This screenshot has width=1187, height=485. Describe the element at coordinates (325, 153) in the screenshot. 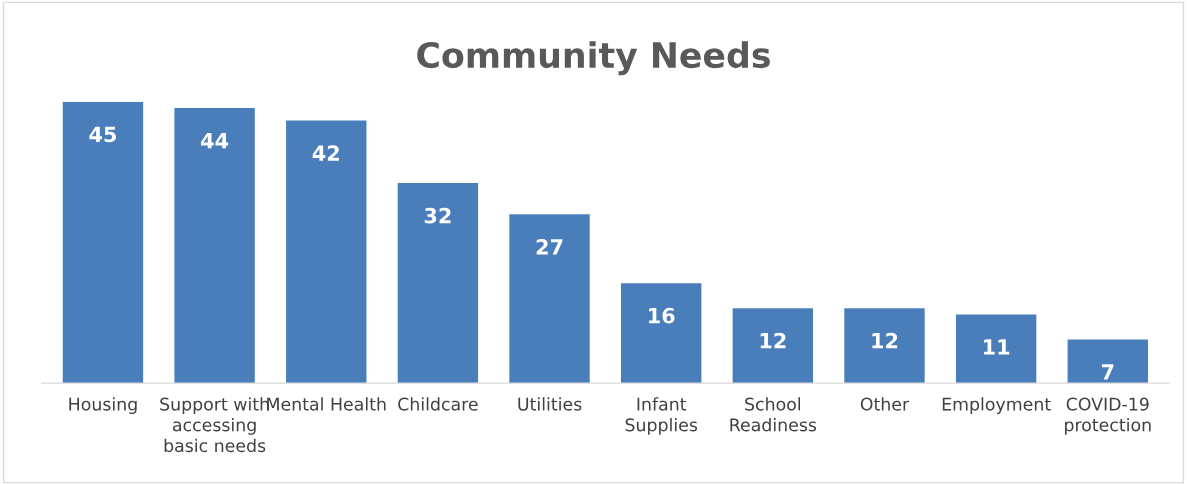

I see `data-label: 42` at that location.